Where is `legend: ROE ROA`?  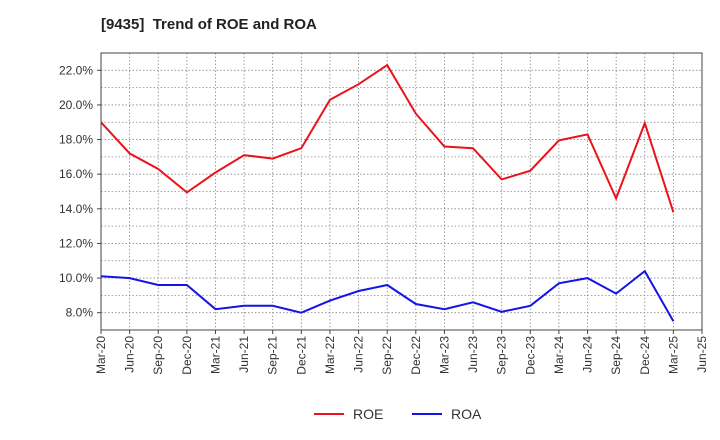 legend: ROE ROA is located at coordinates (398, 414).